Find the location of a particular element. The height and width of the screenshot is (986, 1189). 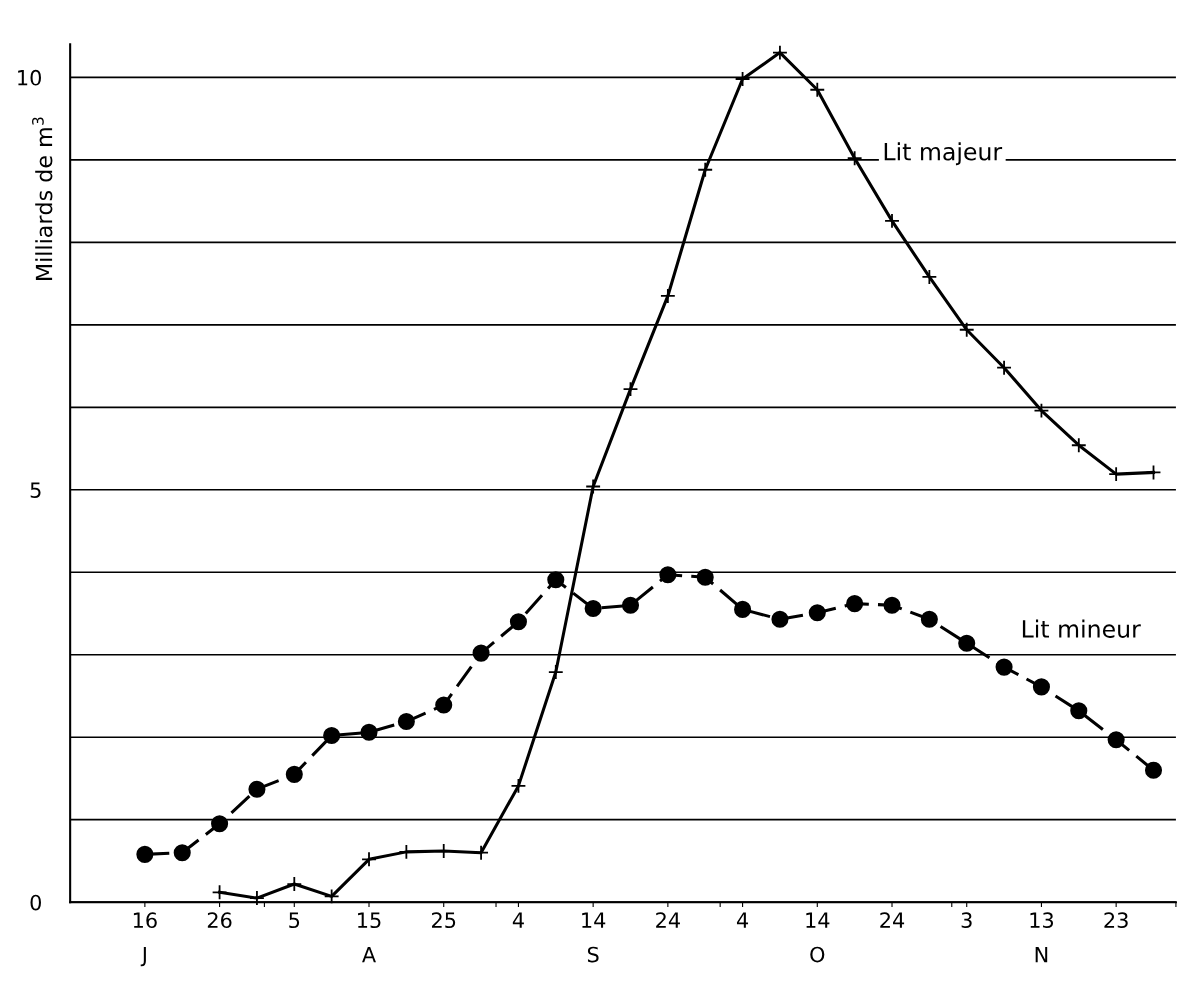

x-tick-label: 14 O is located at coordinates (818, 937).